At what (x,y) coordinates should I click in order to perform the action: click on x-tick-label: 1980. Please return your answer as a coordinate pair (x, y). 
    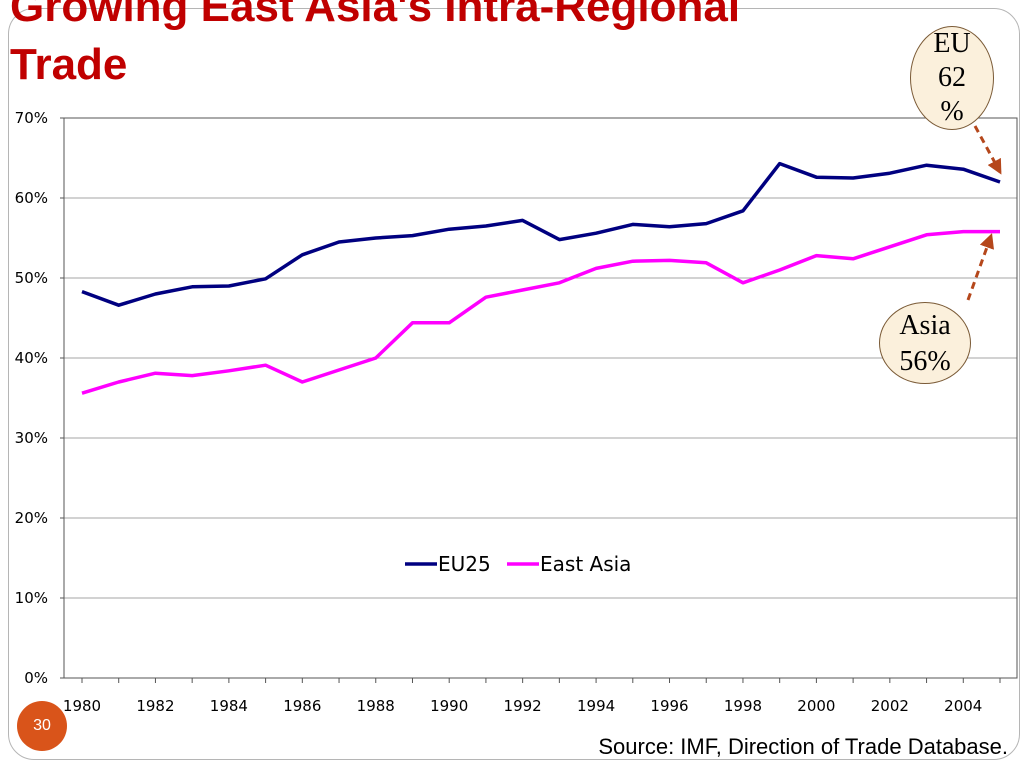
    Looking at the image, I should click on (82, 706).